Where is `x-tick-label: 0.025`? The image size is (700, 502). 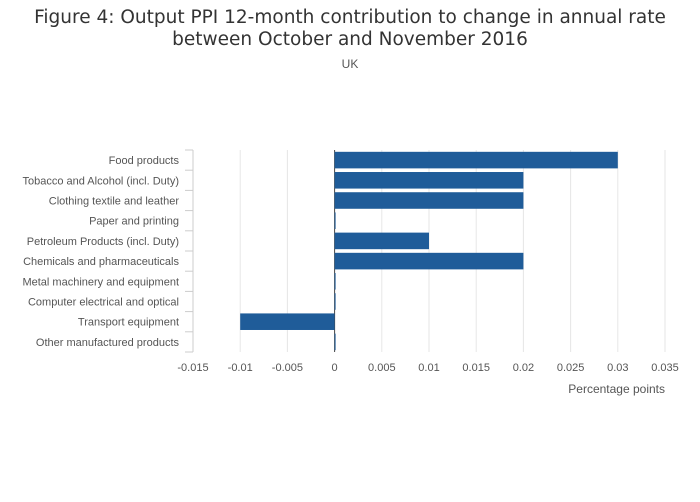 x-tick-label: 0.025 is located at coordinates (571, 368).